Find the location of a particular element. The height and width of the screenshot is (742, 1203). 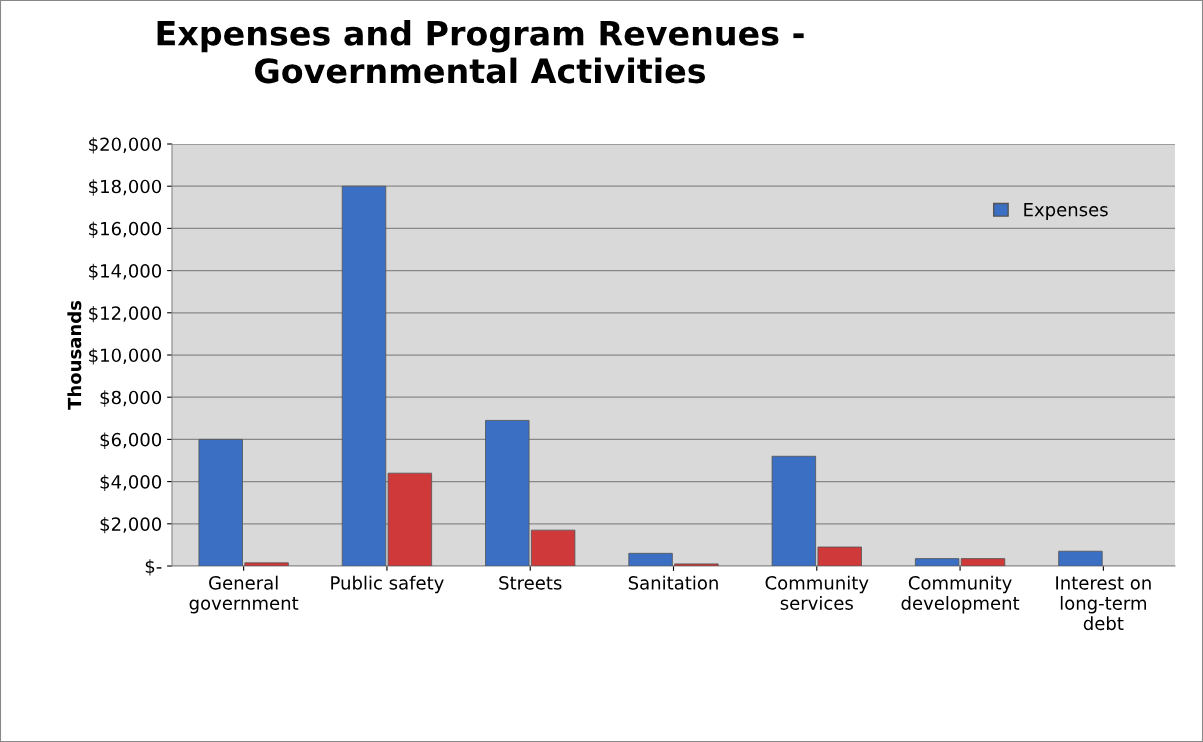

legend-label: Expenses is located at coordinates (1066, 211).